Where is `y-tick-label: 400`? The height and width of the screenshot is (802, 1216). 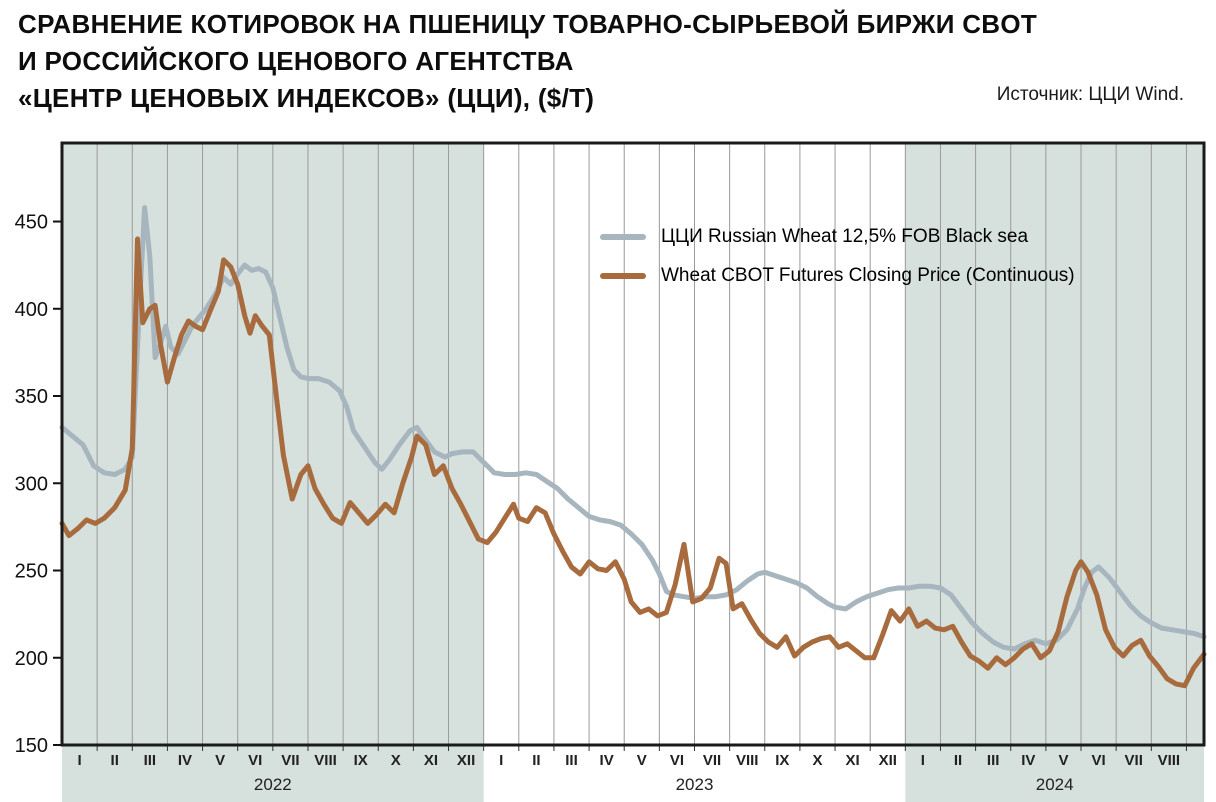
y-tick-label: 400 is located at coordinates (31, 310).